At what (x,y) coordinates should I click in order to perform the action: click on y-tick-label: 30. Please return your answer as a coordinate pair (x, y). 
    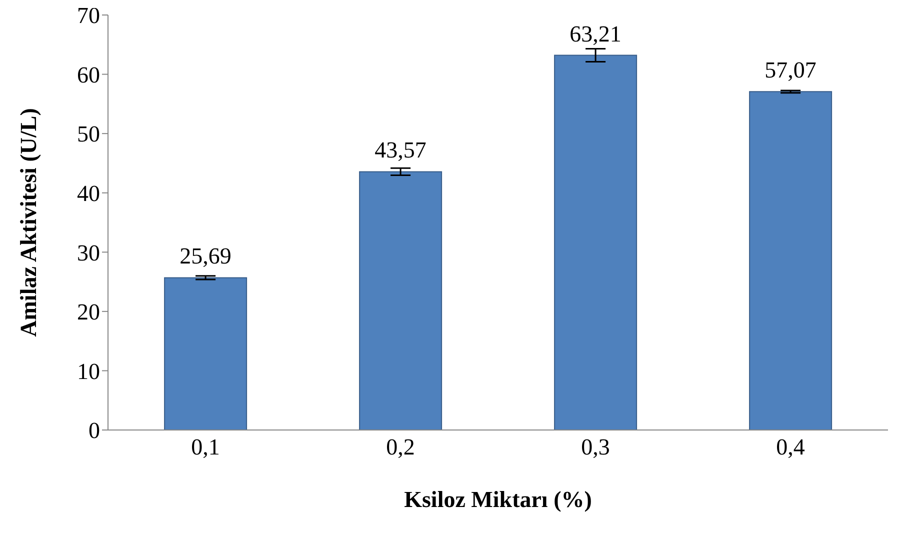
    Looking at the image, I should click on (88, 253).